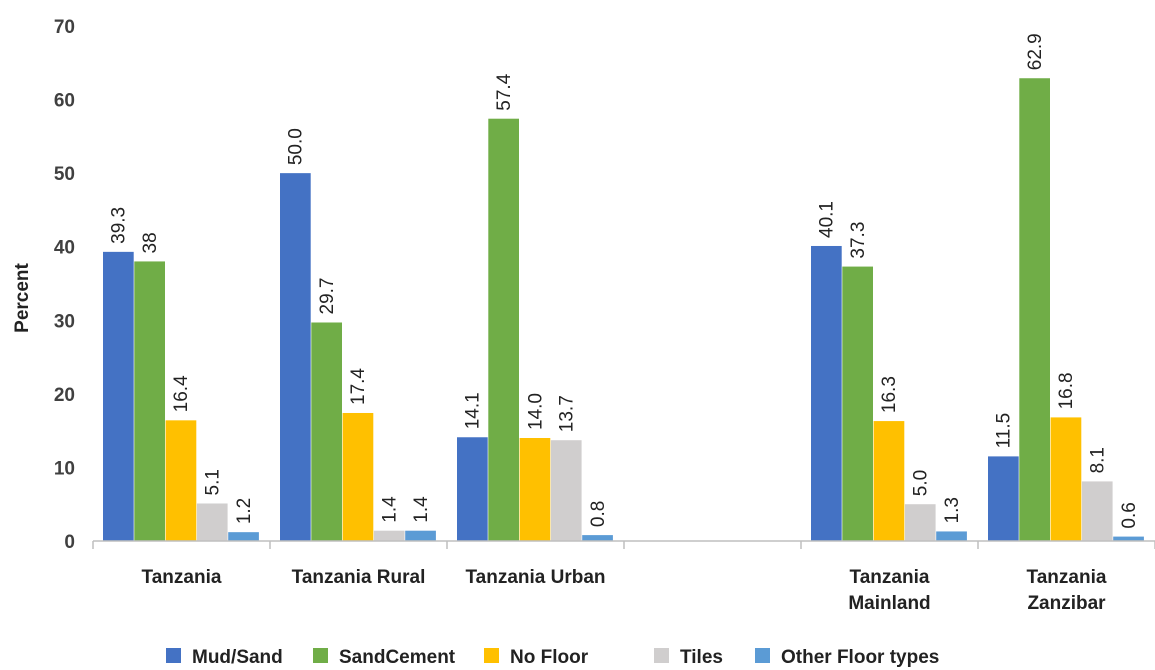  What do you see at coordinates (1098, 460) in the screenshot?
I see `data-label: 8.1` at bounding box center [1098, 460].